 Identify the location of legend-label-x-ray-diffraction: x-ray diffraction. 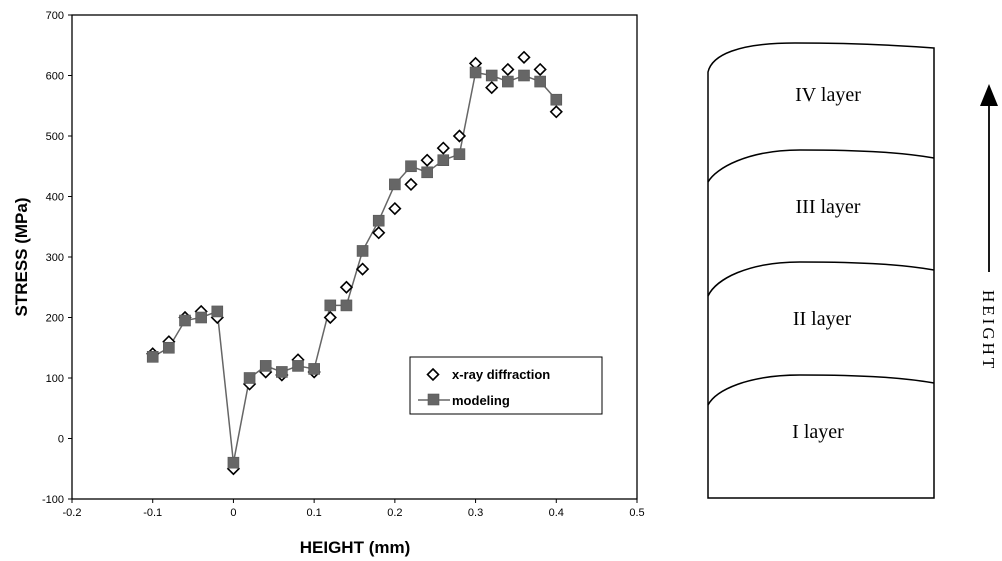
(501, 374).